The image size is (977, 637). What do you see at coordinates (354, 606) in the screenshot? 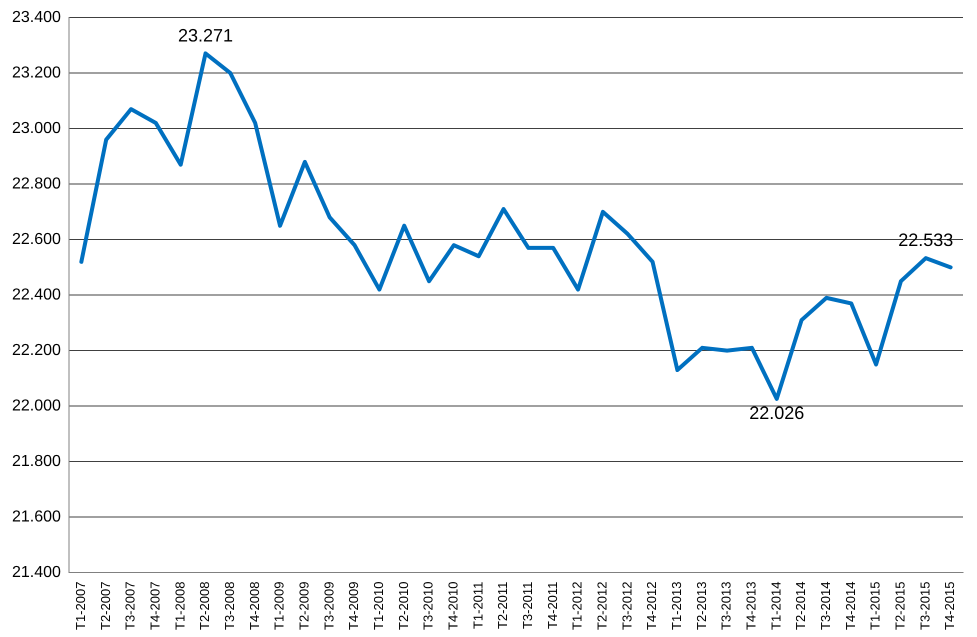
I see `x-tick-label: T4-2009` at bounding box center [354, 606].